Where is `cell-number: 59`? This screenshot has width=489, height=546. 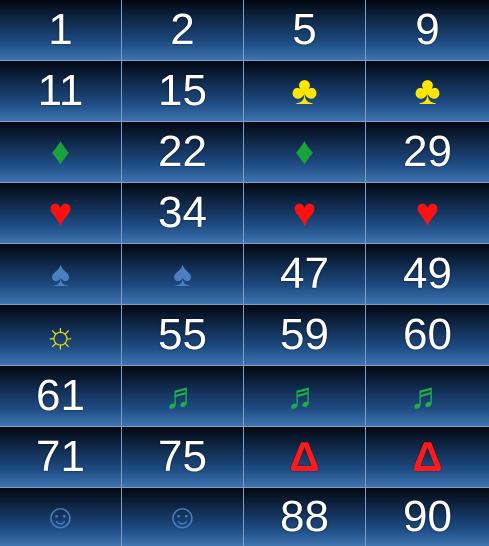 cell-number: 59 is located at coordinates (304, 334).